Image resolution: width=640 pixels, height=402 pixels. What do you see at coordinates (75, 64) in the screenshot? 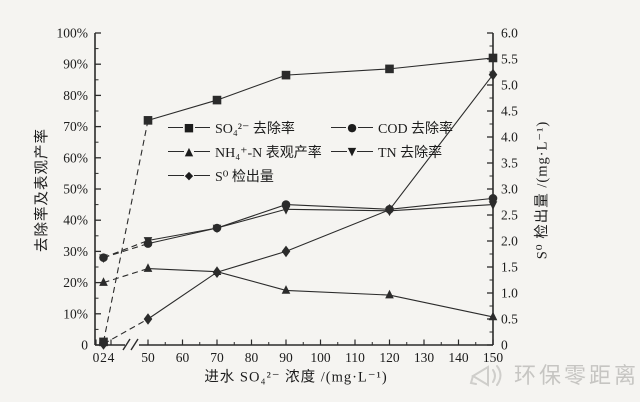
I see `svg-text: 90%` at bounding box center [75, 64].